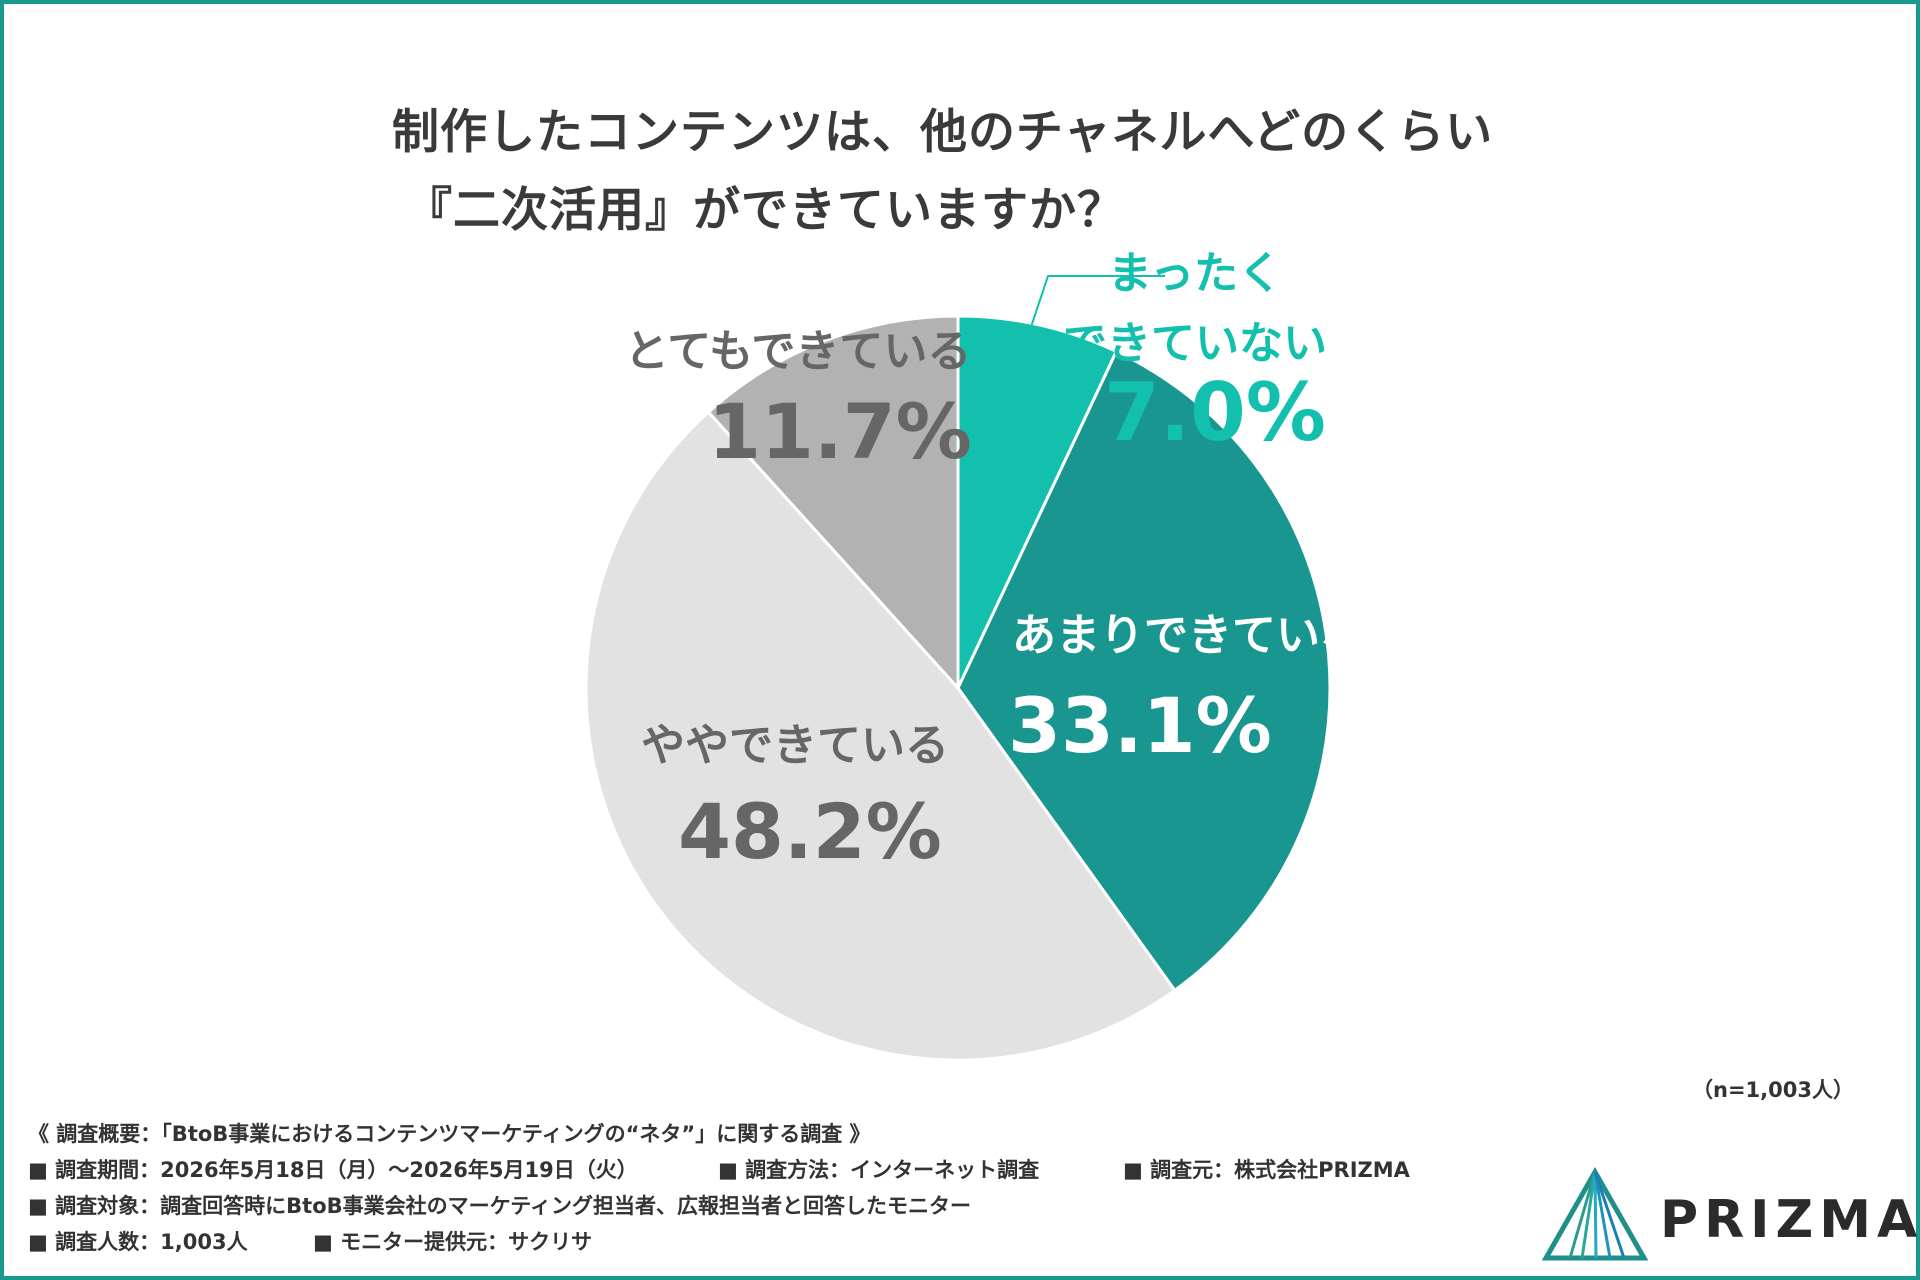 Image resolution: width=1920 pixels, height=1280 pixels. I want to click on prizma-logo-icon, so click(1595, 1213).